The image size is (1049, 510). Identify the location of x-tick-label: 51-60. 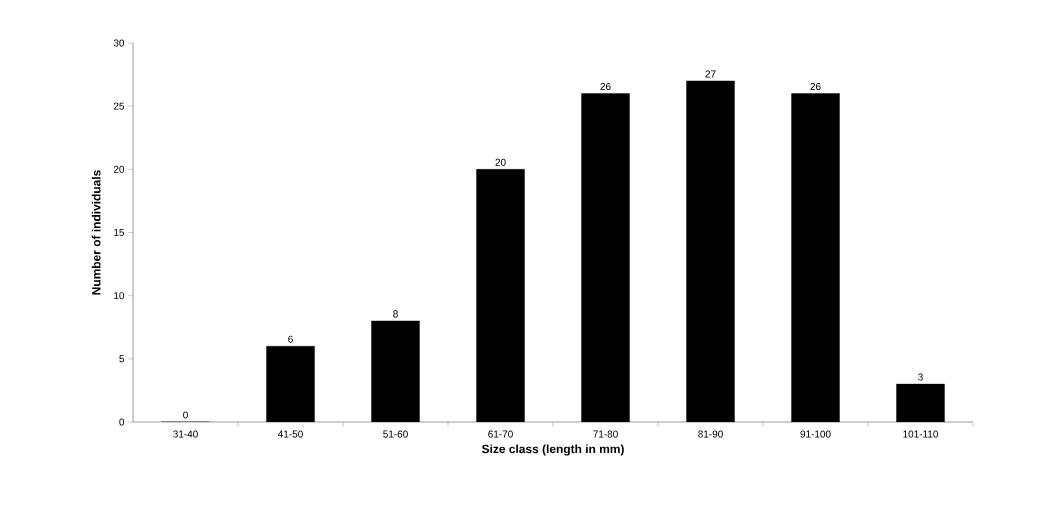
(395, 434).